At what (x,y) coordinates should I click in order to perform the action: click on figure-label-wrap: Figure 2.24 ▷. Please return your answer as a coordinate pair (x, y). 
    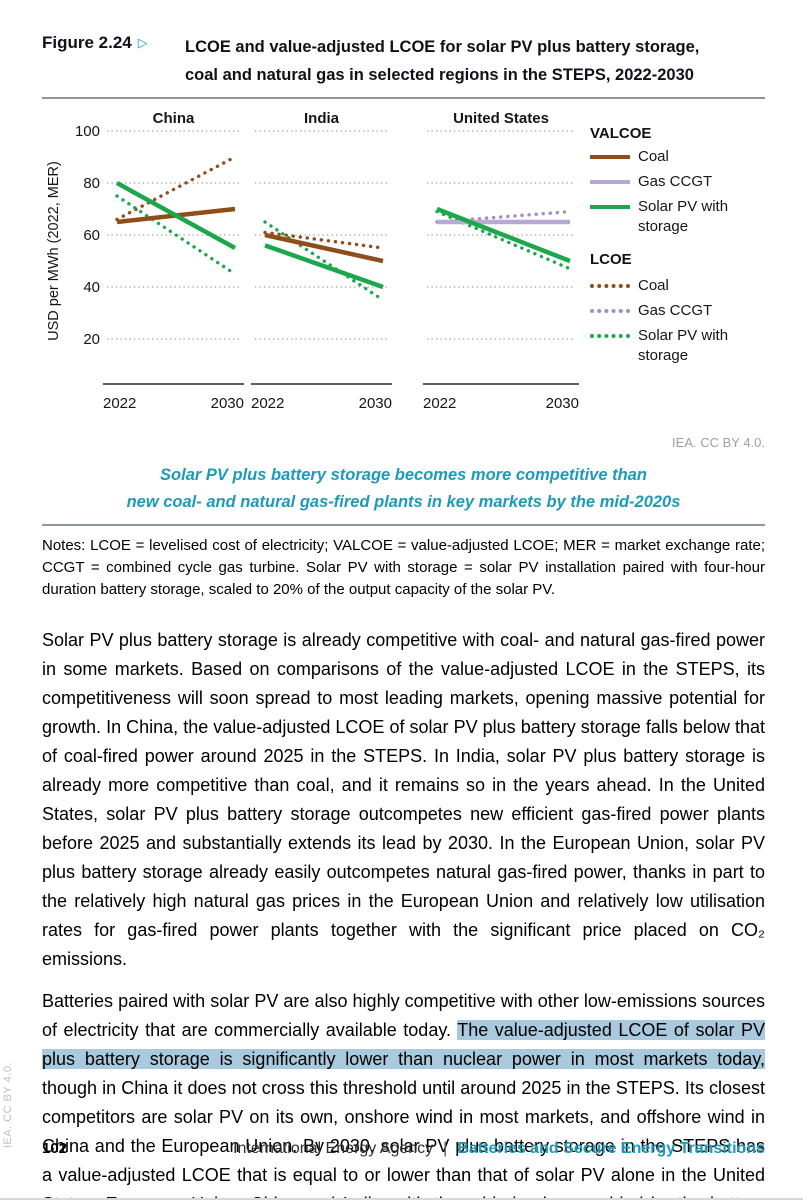
    Looking at the image, I should click on (113, 61).